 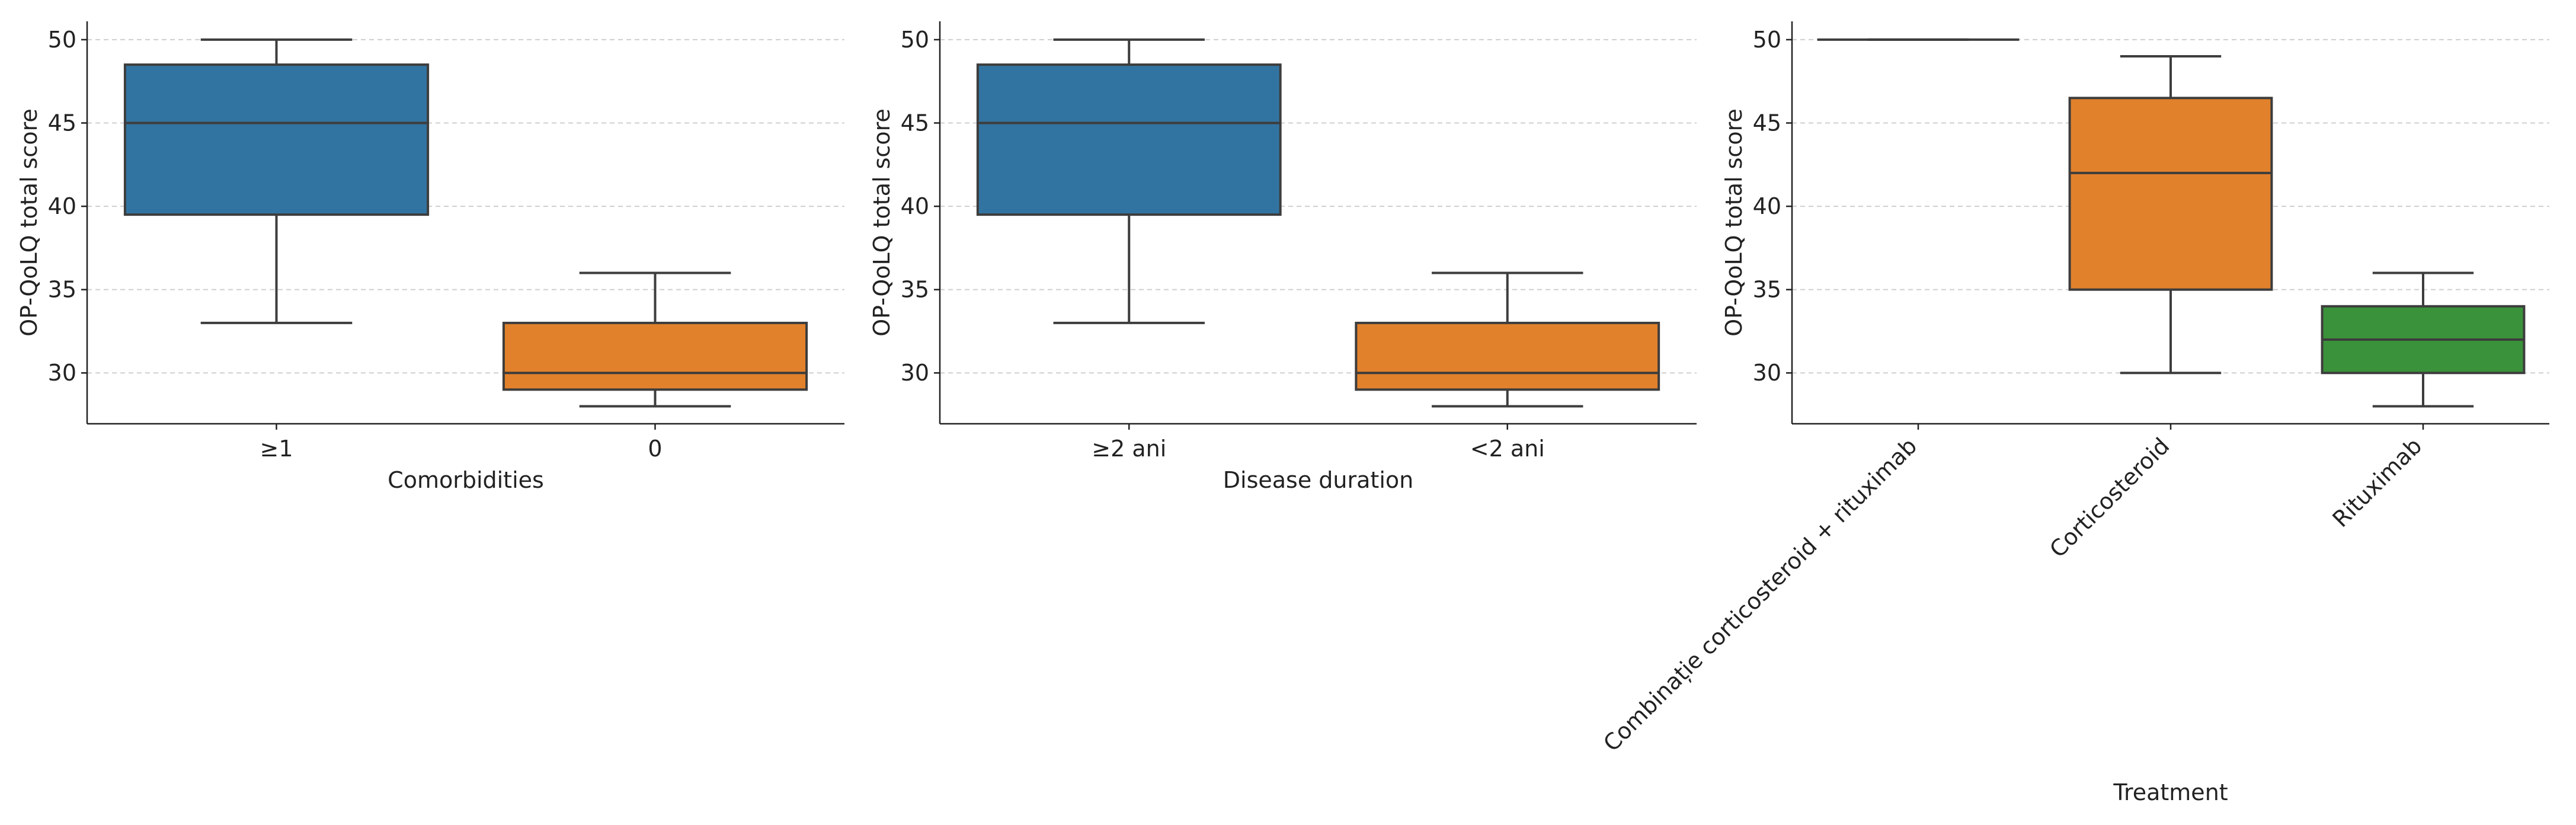 What do you see at coordinates (1129, 449) in the screenshot?
I see `x-tick-label: ≥2 ani` at bounding box center [1129, 449].